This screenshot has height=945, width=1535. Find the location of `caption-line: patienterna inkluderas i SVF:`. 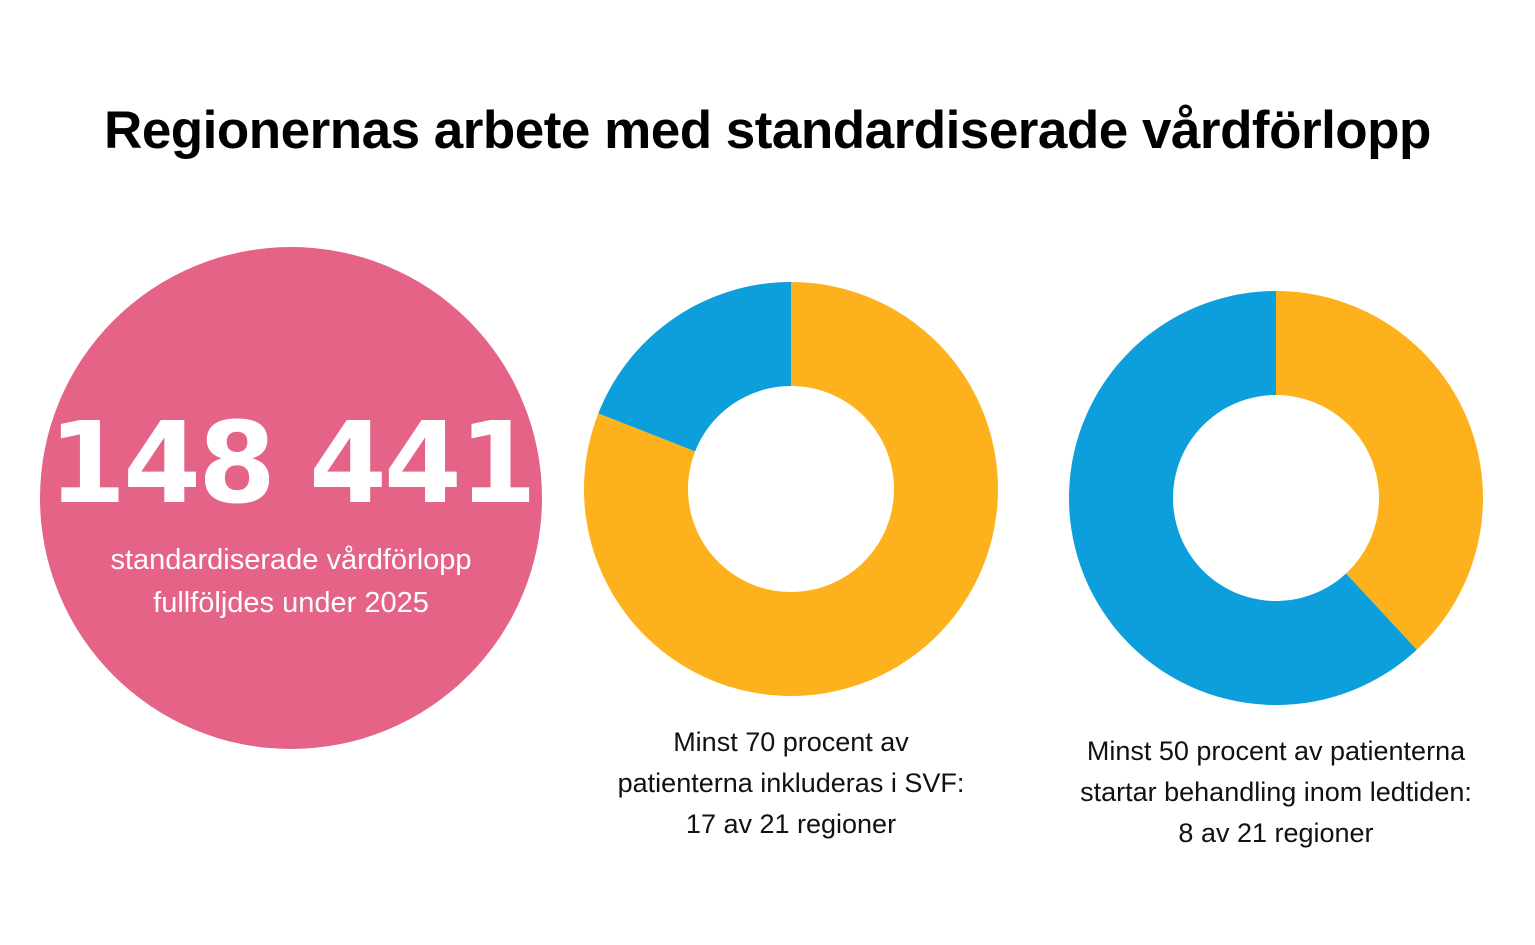

caption-line: patienterna inkluderas i SVF: is located at coordinates (791, 783).